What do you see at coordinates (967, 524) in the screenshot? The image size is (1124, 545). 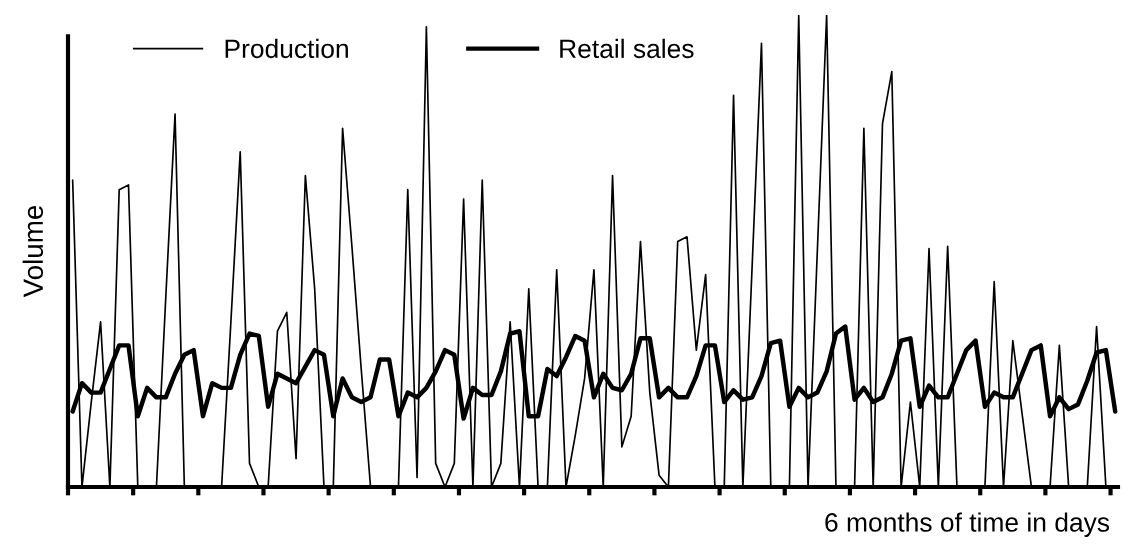 I see `x-axis-title: 6 months of time in days` at bounding box center [967, 524].